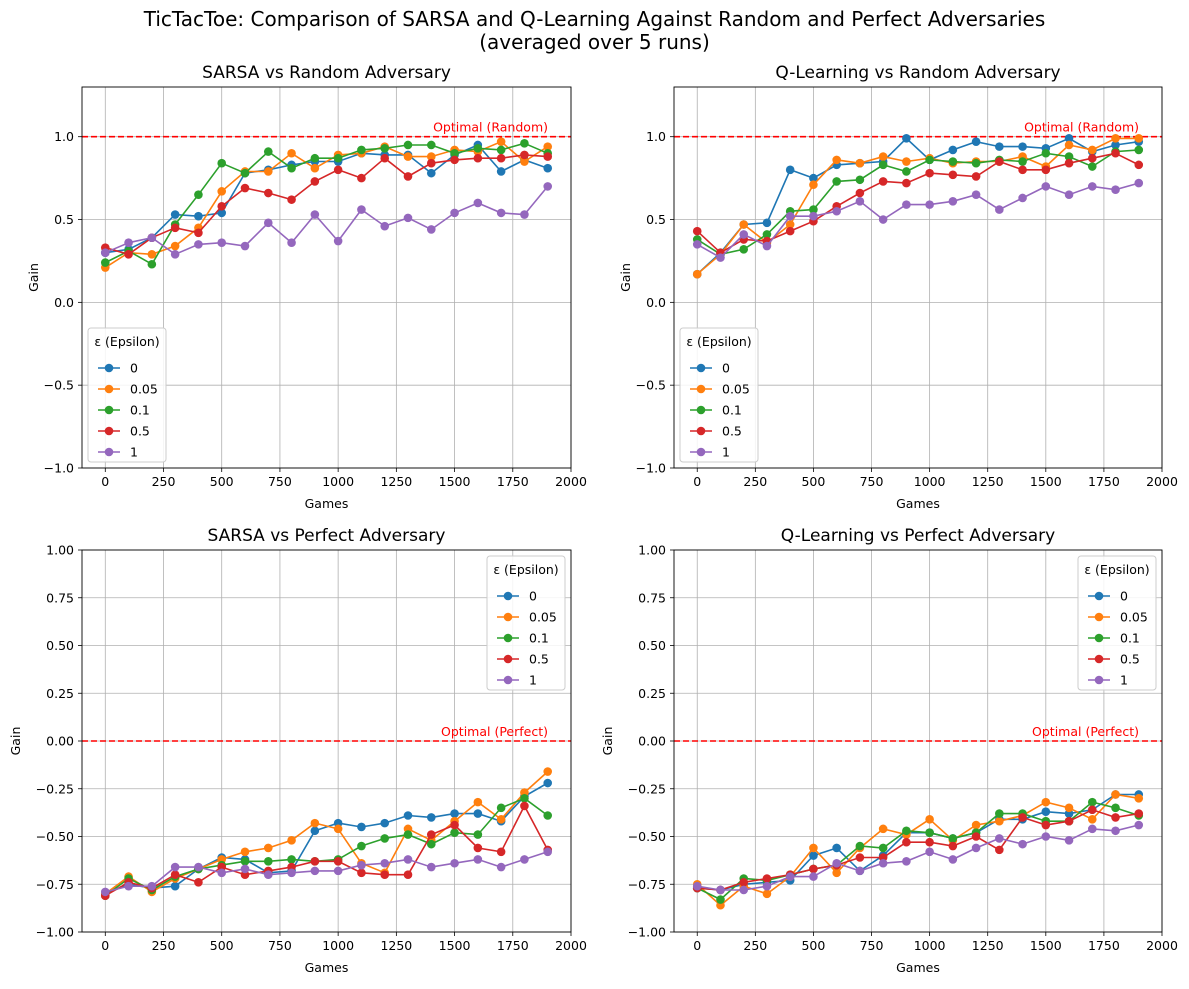  I want to click on figure-title-line-2: (averaged over 5 runs), so click(594, 42).